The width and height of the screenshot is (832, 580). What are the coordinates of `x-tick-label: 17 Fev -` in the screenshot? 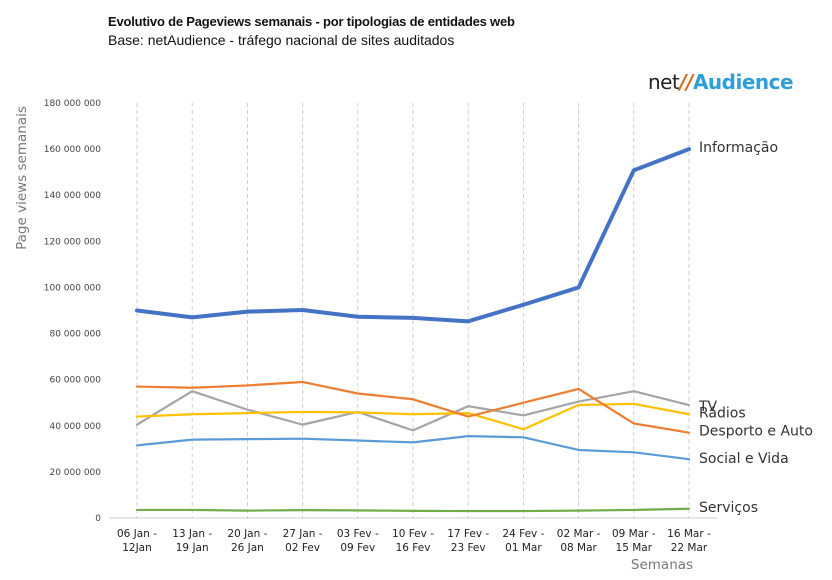 It's located at (468, 534).